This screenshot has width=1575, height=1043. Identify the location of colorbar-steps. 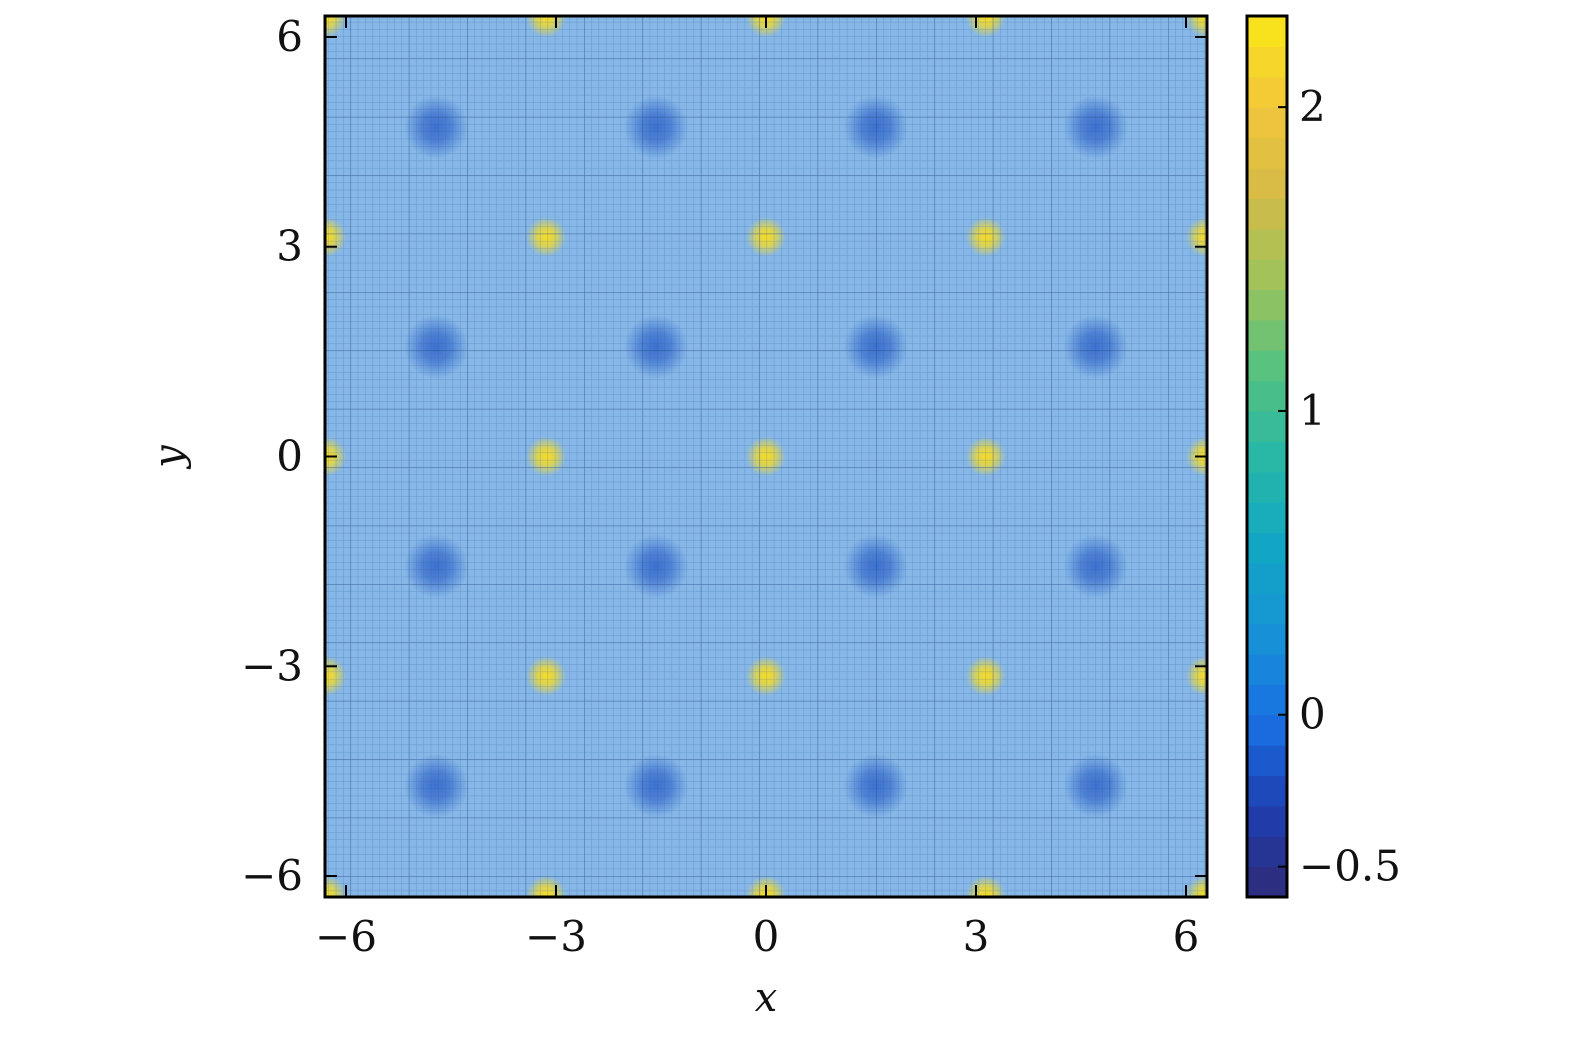
(1267, 457).